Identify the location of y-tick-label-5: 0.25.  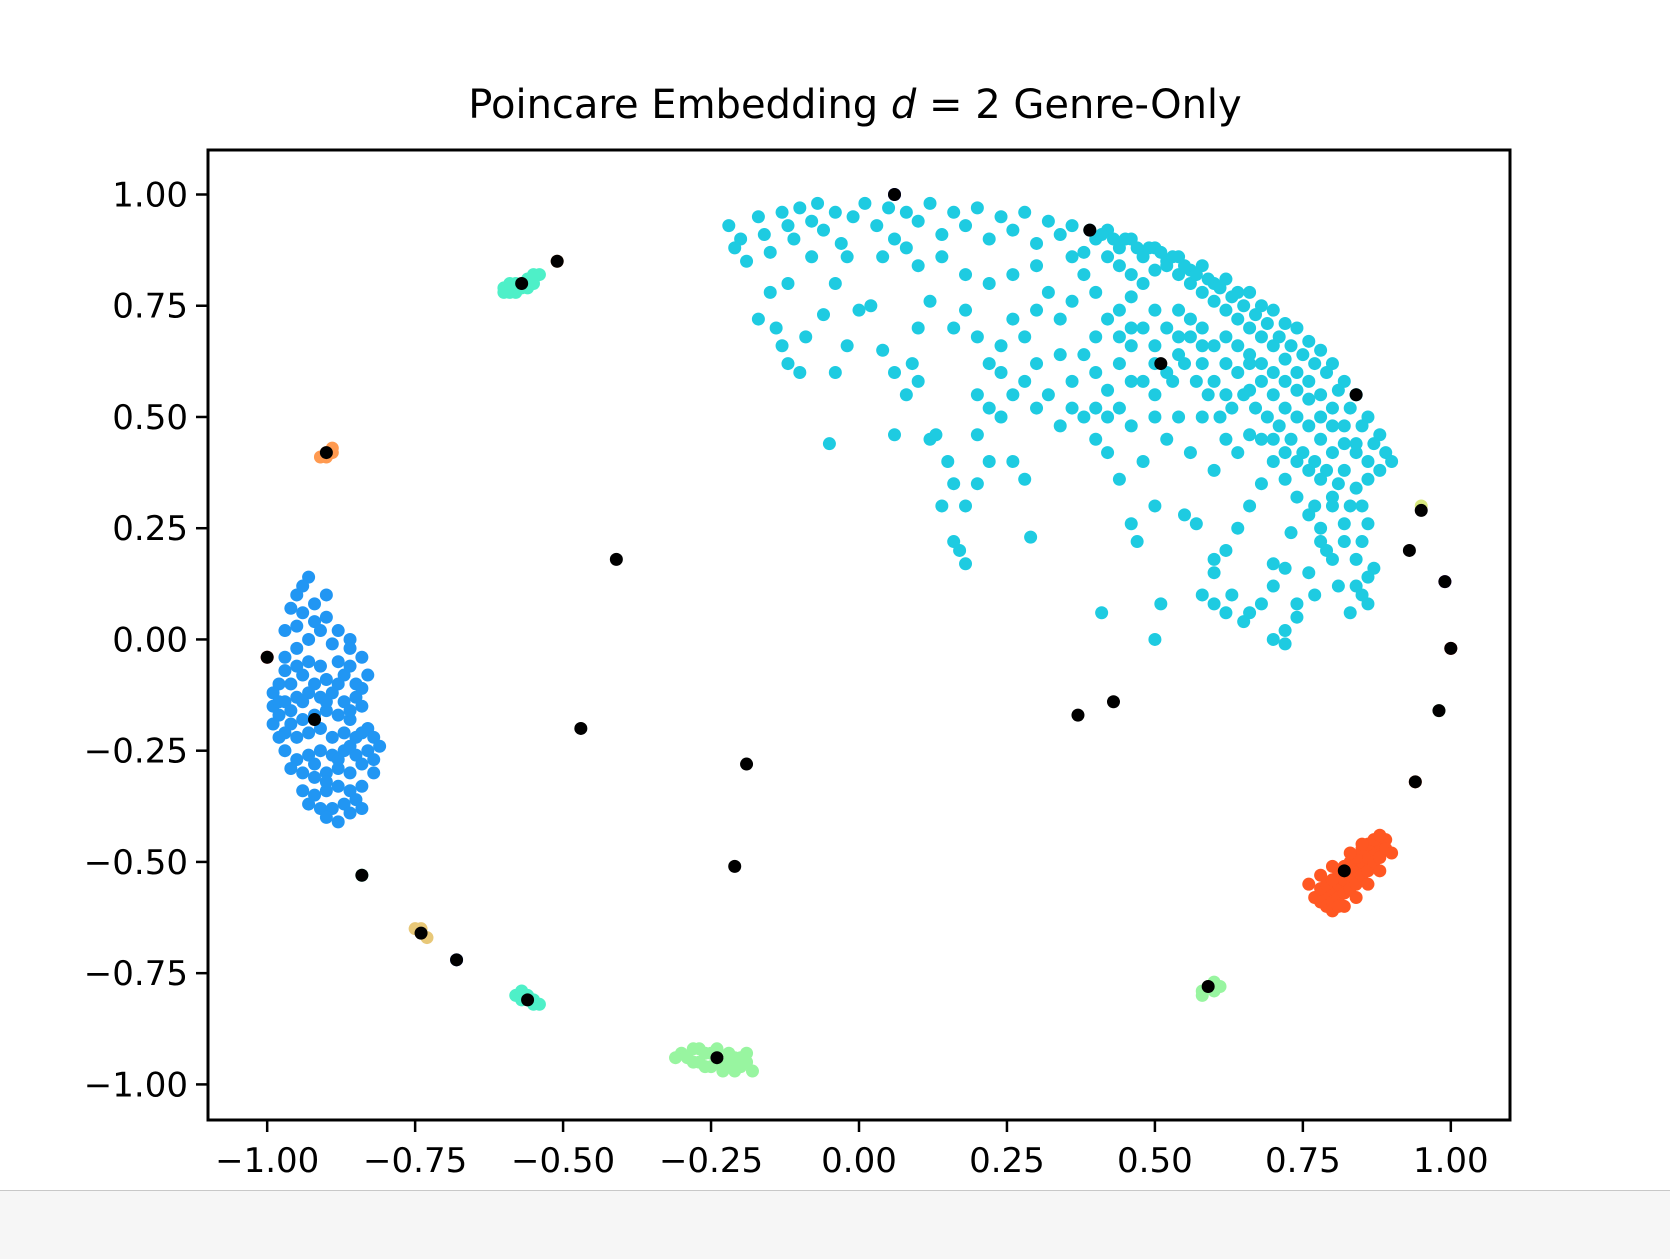
(150, 529).